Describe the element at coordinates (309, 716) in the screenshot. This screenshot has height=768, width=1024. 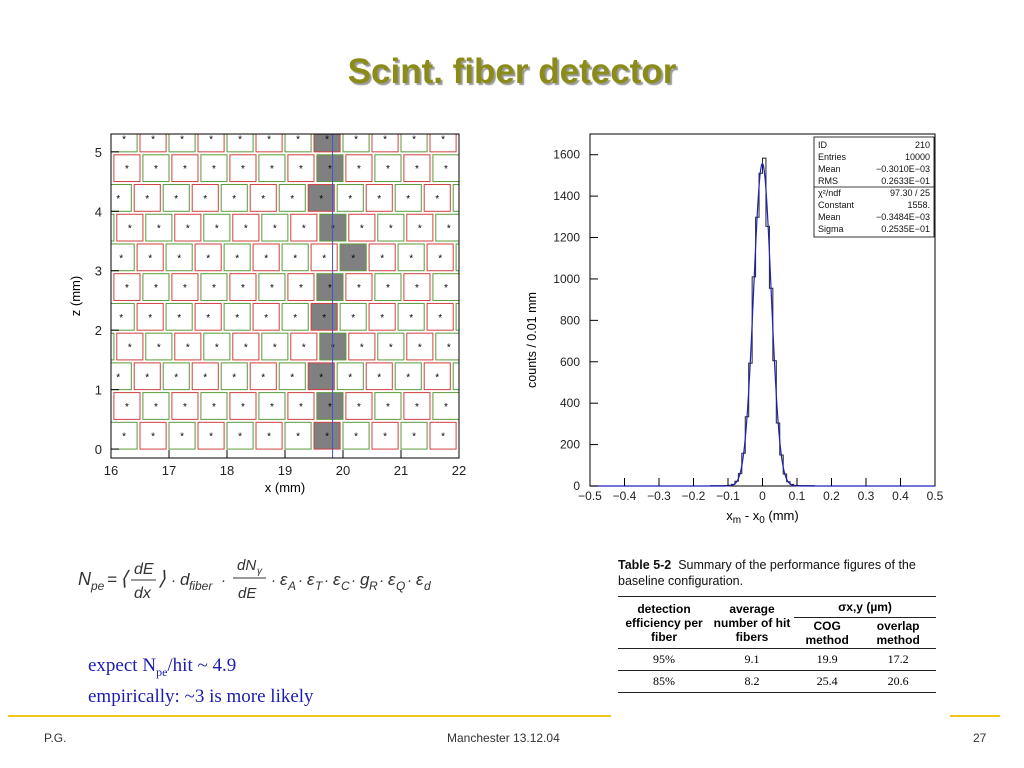
I see `footer-line-left` at that location.